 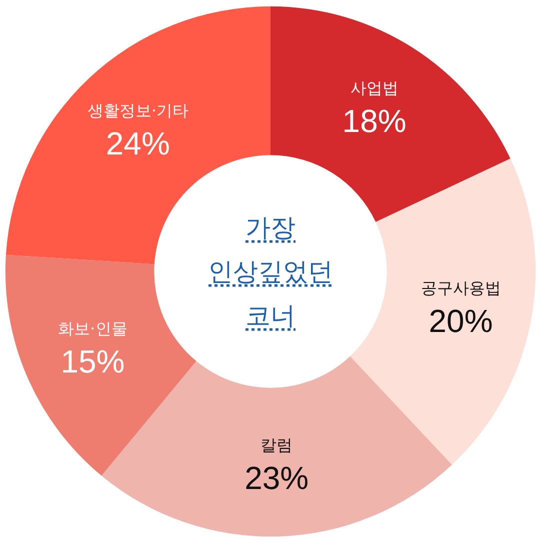 I want to click on data-label: 20%, so click(x=460, y=320).